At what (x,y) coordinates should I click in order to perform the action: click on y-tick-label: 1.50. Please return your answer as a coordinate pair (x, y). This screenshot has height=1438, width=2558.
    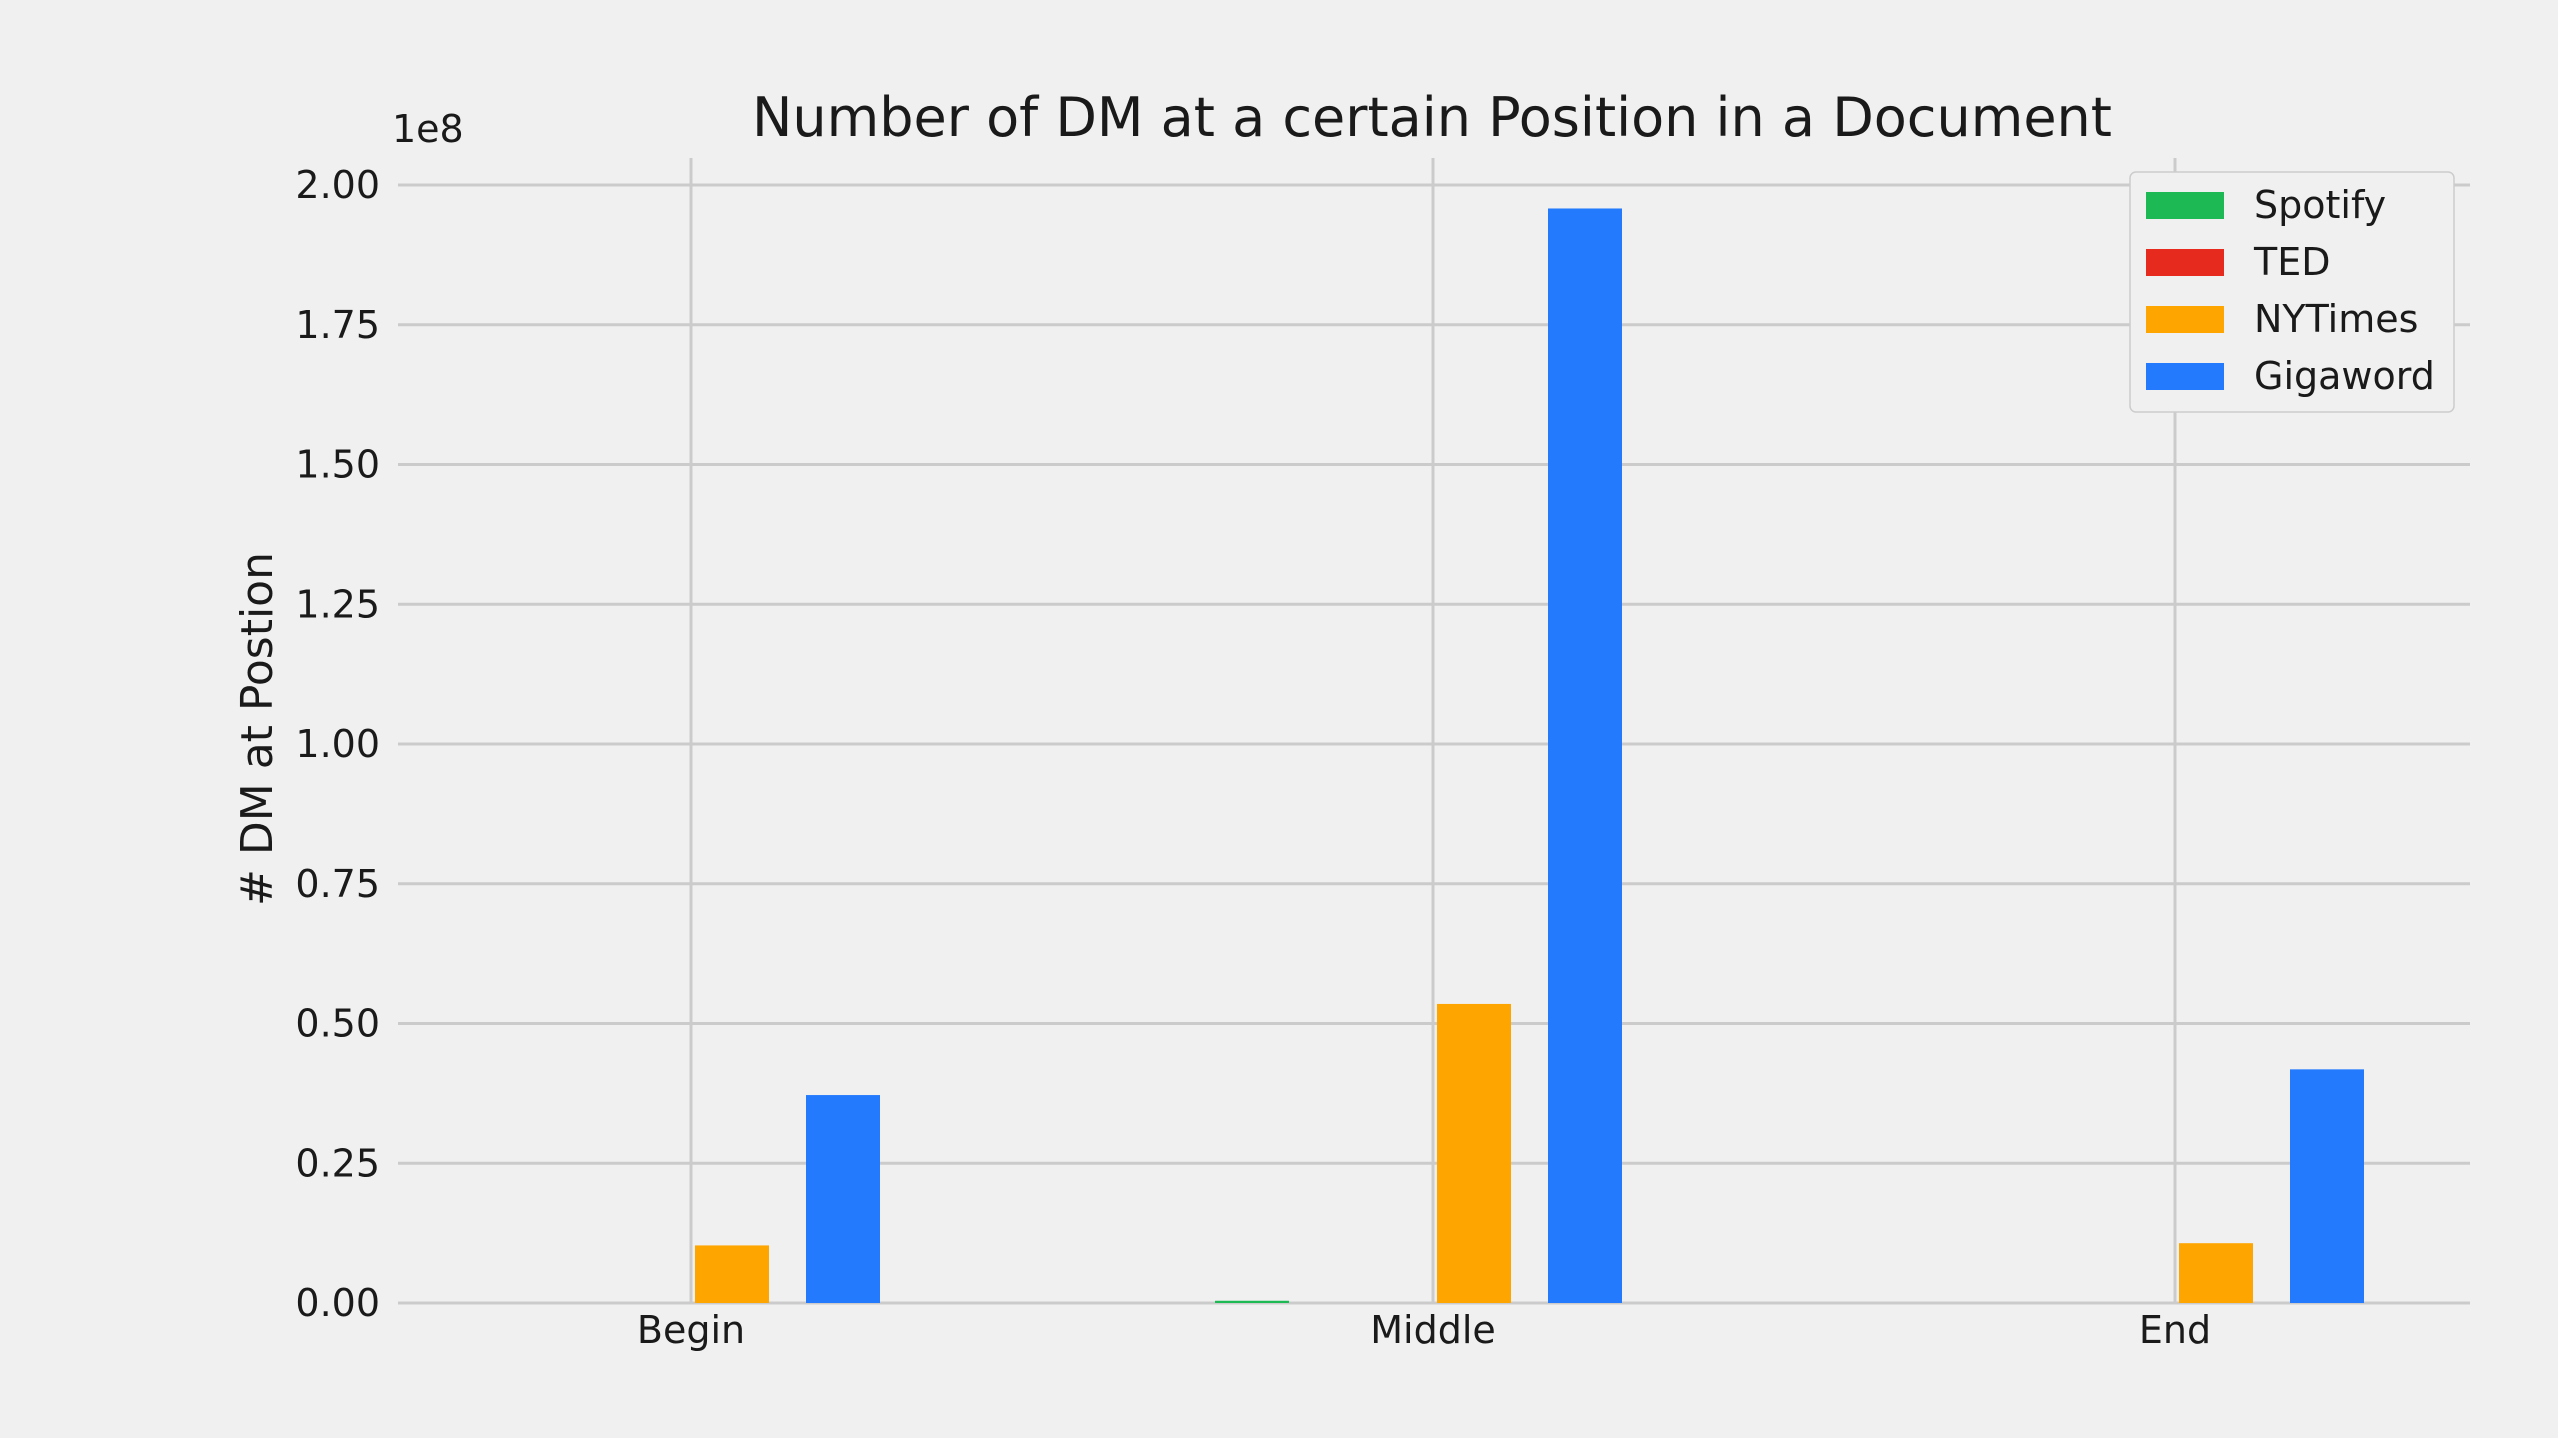
    Looking at the image, I should click on (337, 465).